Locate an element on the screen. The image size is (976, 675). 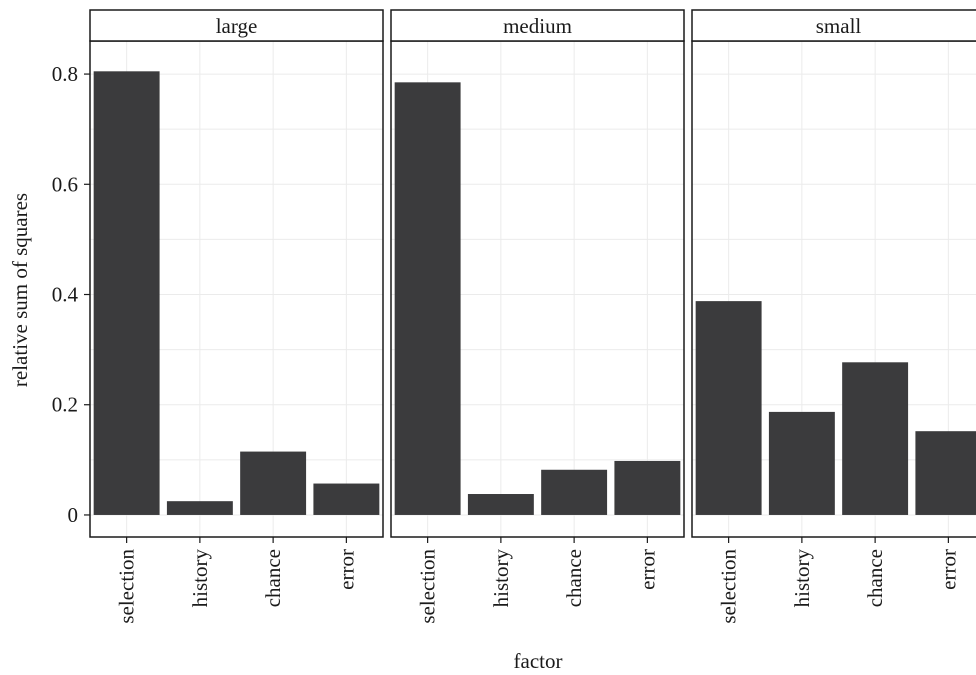
y-tick-label: 0.4 is located at coordinates (65, 295).